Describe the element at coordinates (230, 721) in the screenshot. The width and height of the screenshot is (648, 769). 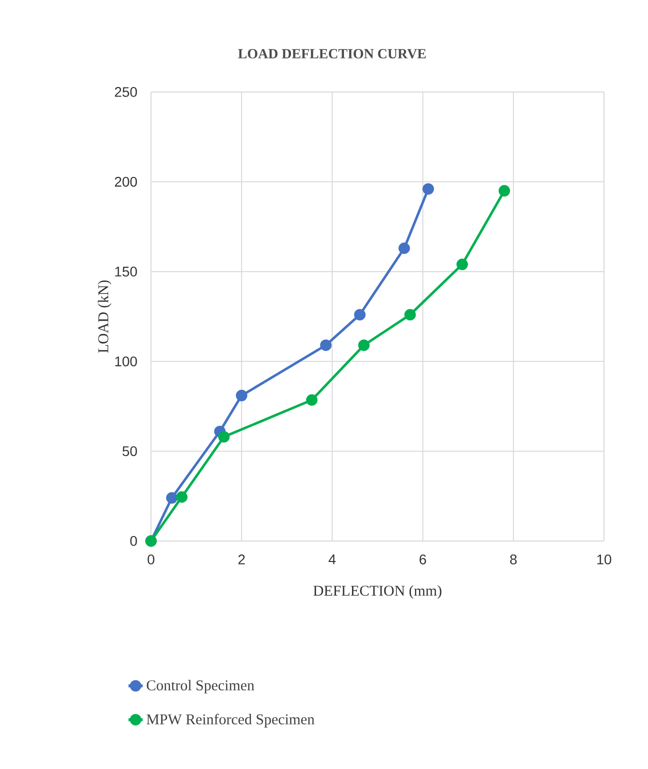
I see `legend-label: MPW Reinforced Specimen` at that location.